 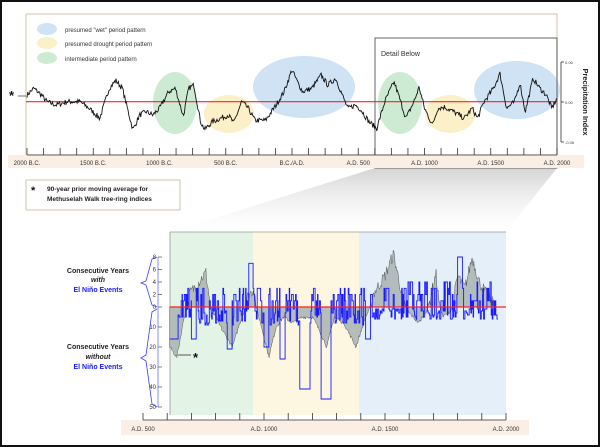 What do you see at coordinates (93, 164) in the screenshot?
I see `x-tick-label: 1500 B.C.` at bounding box center [93, 164].